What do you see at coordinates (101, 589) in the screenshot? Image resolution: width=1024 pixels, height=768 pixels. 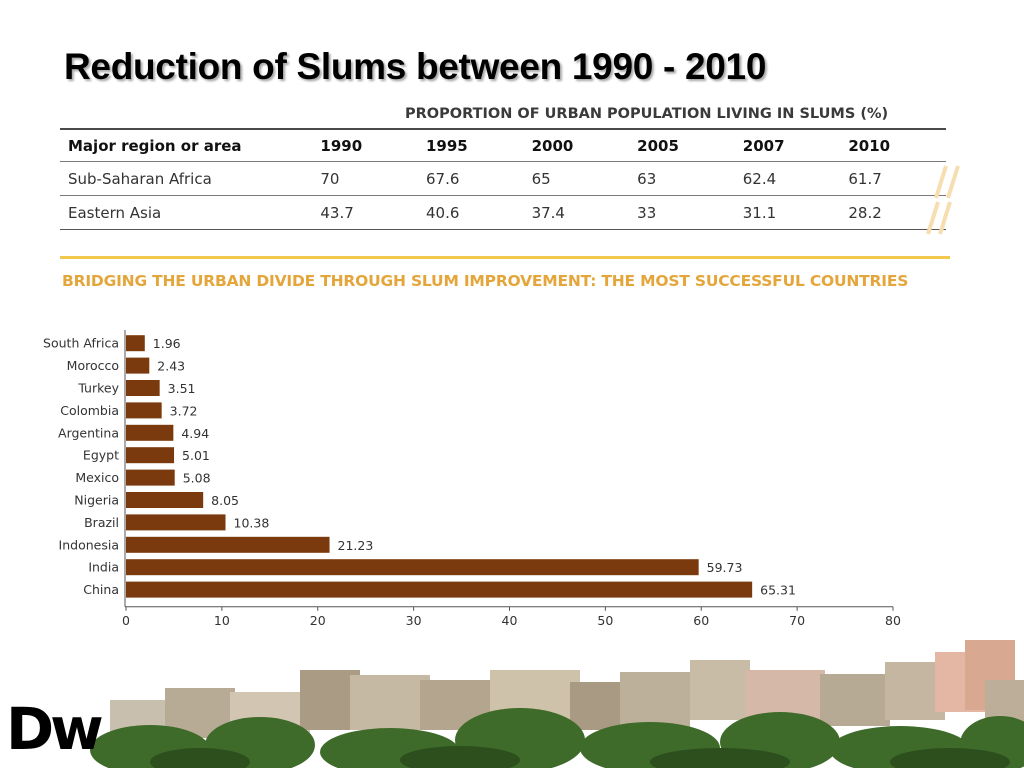 I see `category-label: China` at bounding box center [101, 589].